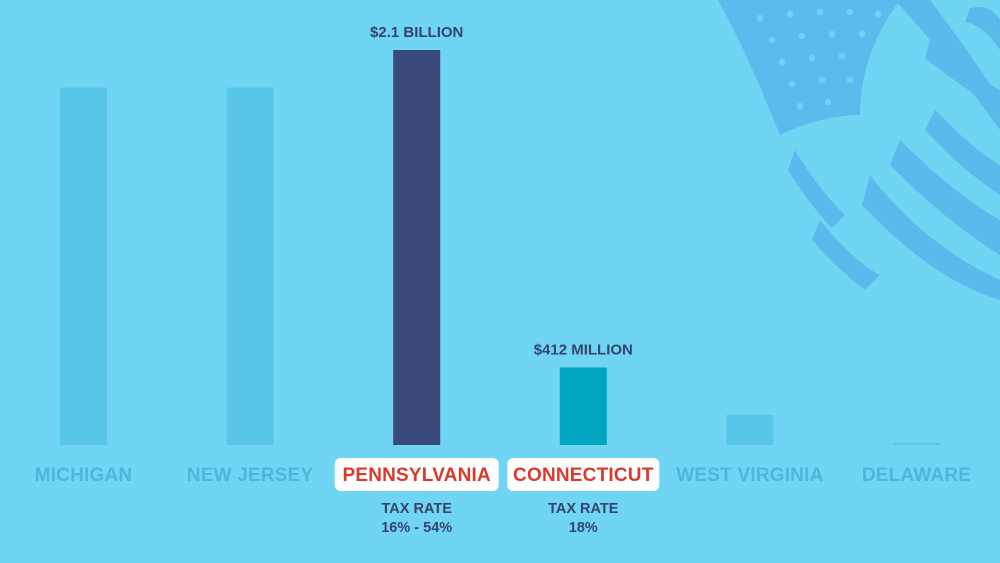 The width and height of the screenshot is (1000, 563). I want to click on label-pill-pennsylvania, so click(416, 474).